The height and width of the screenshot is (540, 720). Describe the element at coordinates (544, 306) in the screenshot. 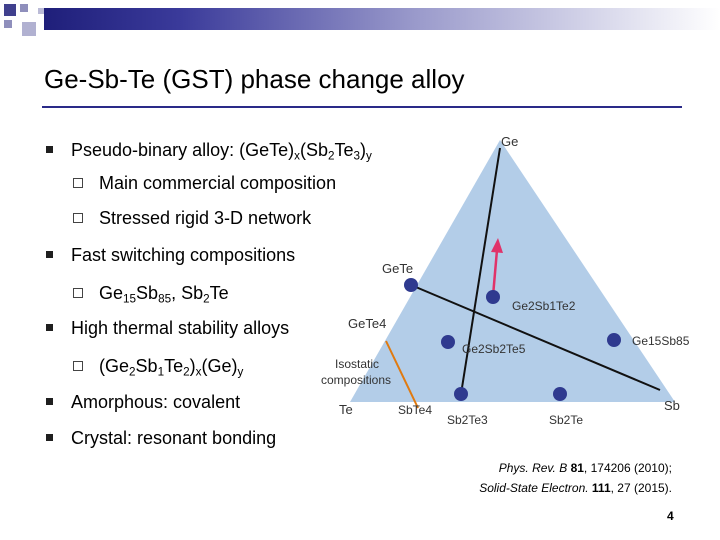

I see `label-ge2sb1te2: Ge2Sb1Te2` at that location.